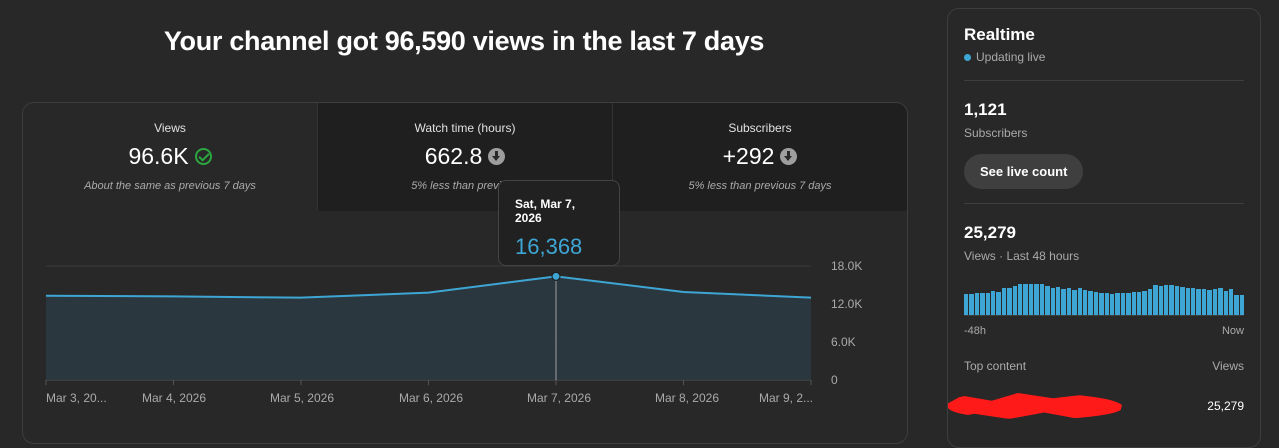 The height and width of the screenshot is (448, 1279). Describe the element at coordinates (428, 287) in the screenshot. I see `views-line` at that location.